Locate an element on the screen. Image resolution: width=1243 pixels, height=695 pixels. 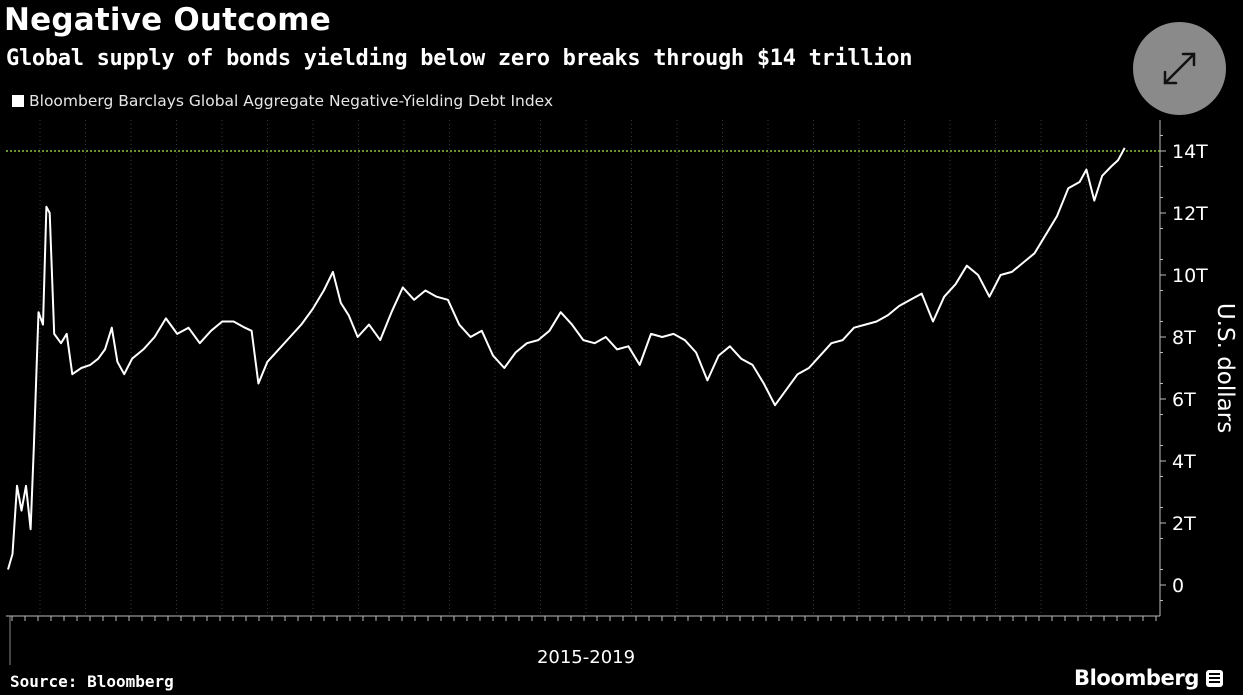
y-tick-label: 12T is located at coordinates (1190, 214).